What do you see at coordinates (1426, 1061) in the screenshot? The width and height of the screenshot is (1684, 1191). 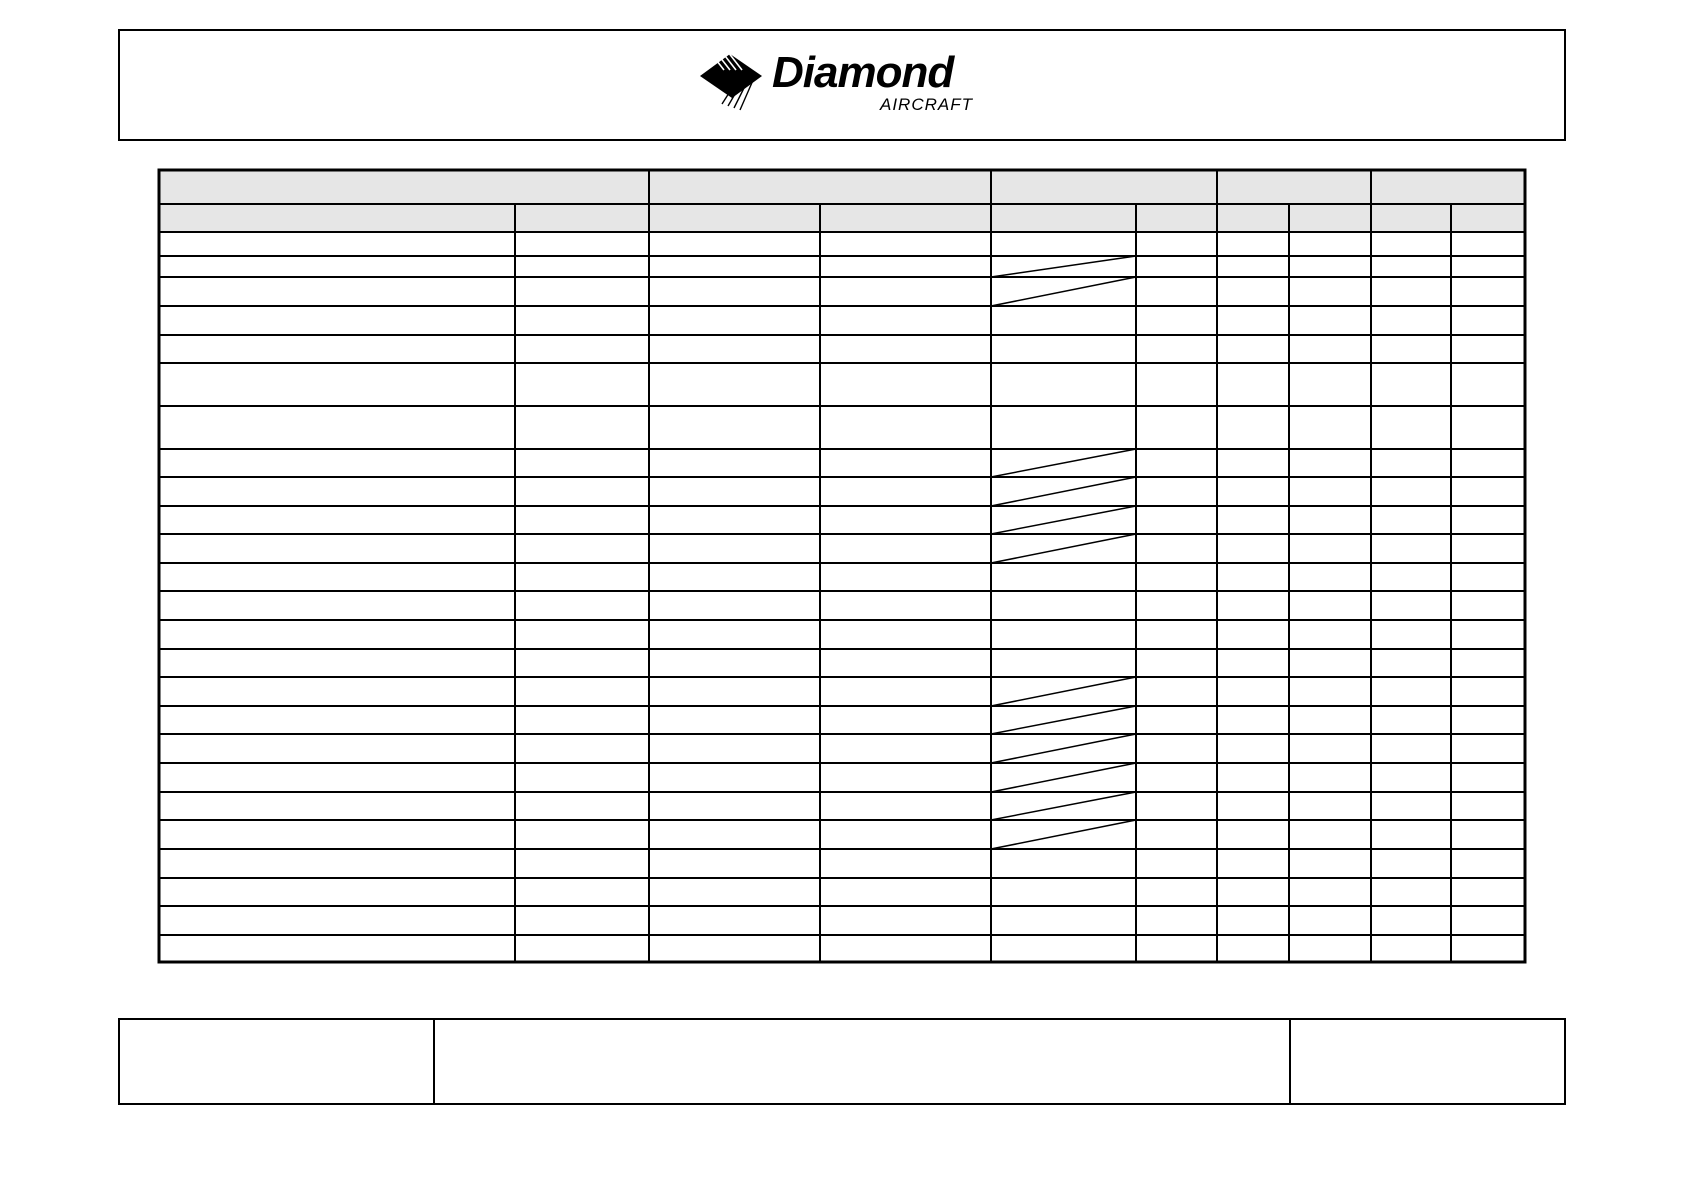 I see `footer-cell-right` at bounding box center [1426, 1061].